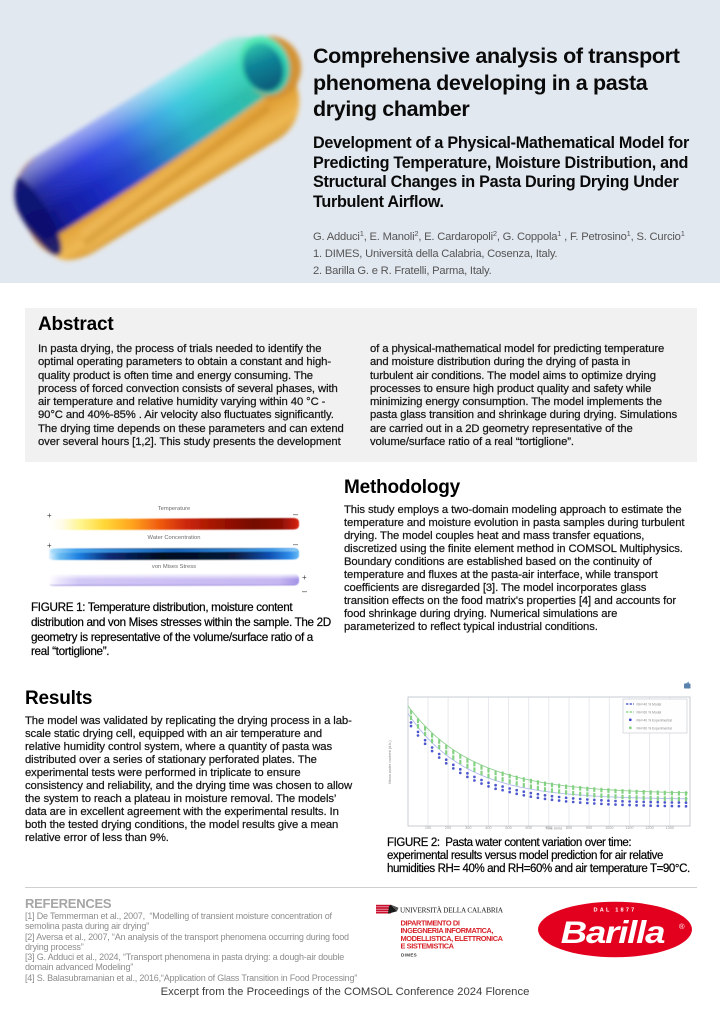 This screenshot has height=1016, width=720. Describe the element at coordinates (174, 538) in the screenshot. I see `svg-text: Water Concentration` at that location.